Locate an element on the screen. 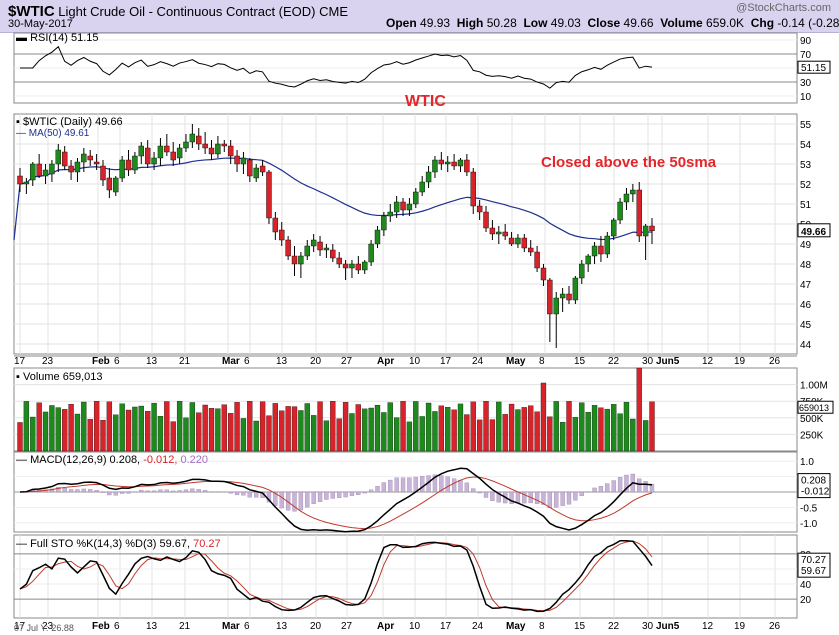  x-tick-label: 21 is located at coordinates (185, 626).